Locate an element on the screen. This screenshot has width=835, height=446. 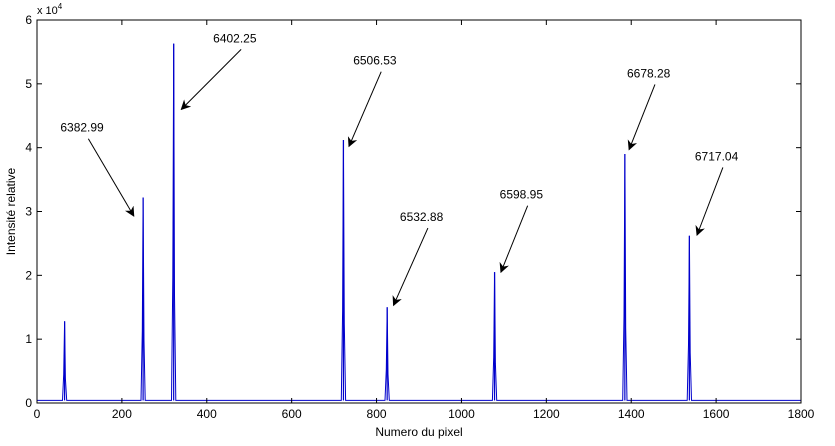
peak-annotation-label: 6717.04 is located at coordinates (717, 156).